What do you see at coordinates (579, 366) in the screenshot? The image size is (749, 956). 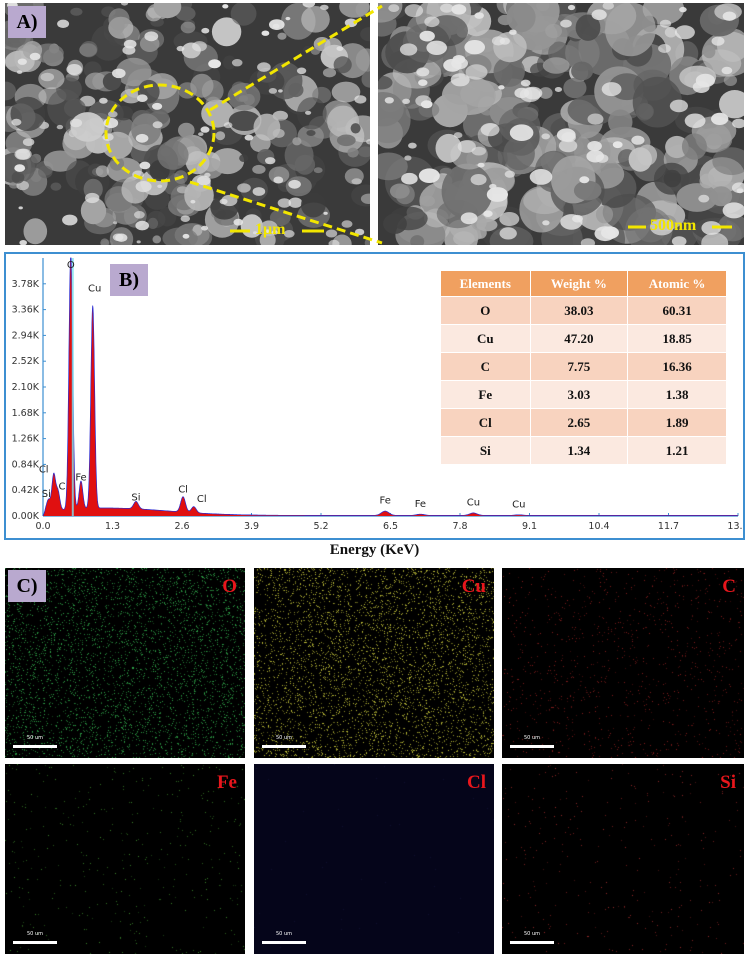 I see `table-cell: 7.75` at bounding box center [579, 366].